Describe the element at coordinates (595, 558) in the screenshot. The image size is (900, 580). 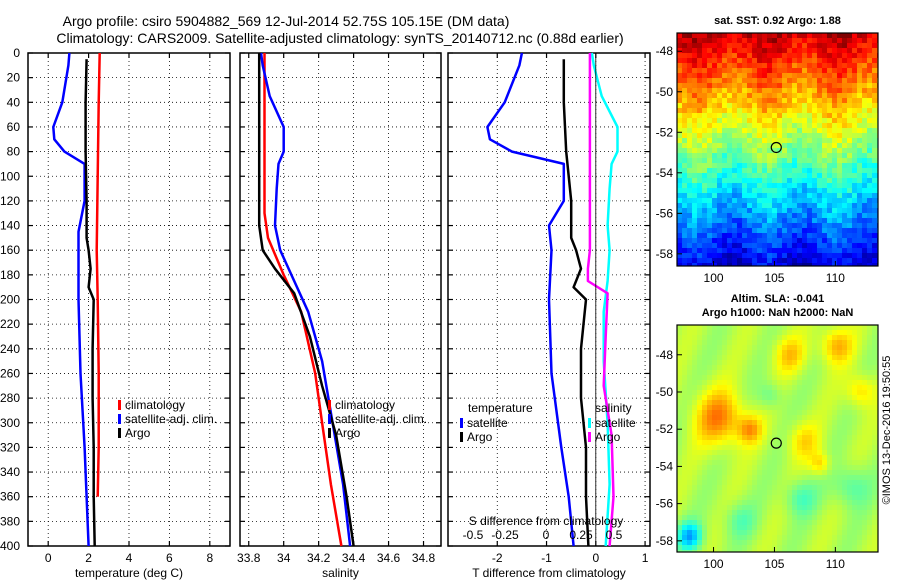
I see `x-tick-label: 0` at that location.